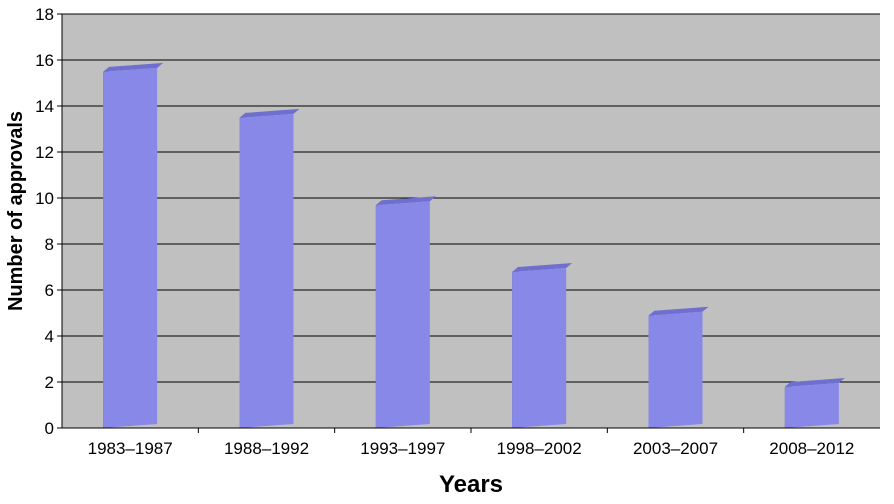 The width and height of the screenshot is (894, 504). What do you see at coordinates (49, 290) in the screenshot?
I see `y-tick-label: 6` at bounding box center [49, 290].